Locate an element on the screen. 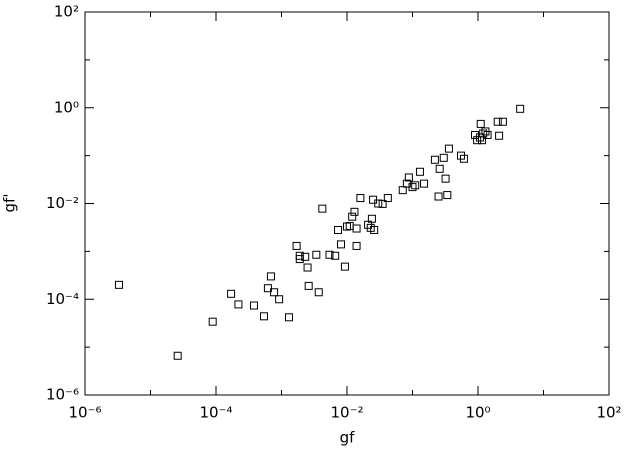 Image resolution: width=624 pixels, height=450 pixels. x-tick-label: 10⁻⁴ is located at coordinates (215, 413).